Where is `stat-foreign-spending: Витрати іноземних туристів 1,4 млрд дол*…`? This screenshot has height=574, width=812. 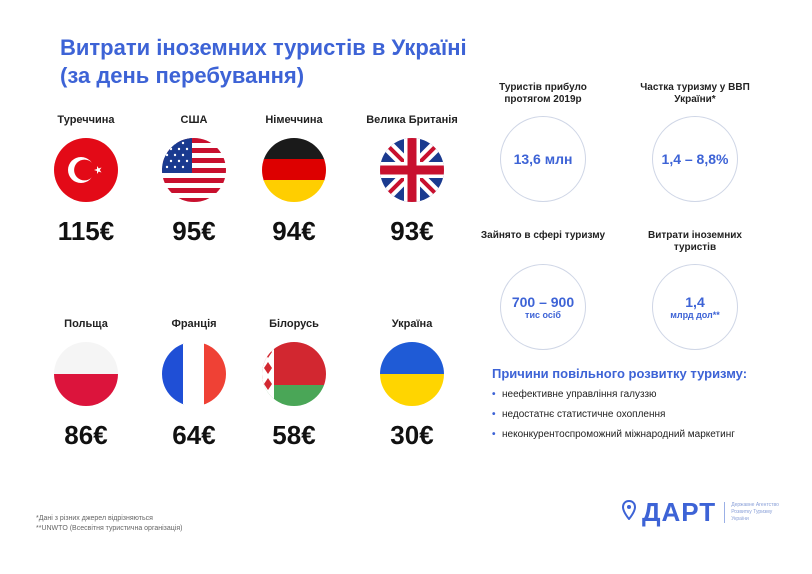 stat-foreign-spending: Витрати іноземних туристів 1,4 млрд дол*… is located at coordinates (695, 290).